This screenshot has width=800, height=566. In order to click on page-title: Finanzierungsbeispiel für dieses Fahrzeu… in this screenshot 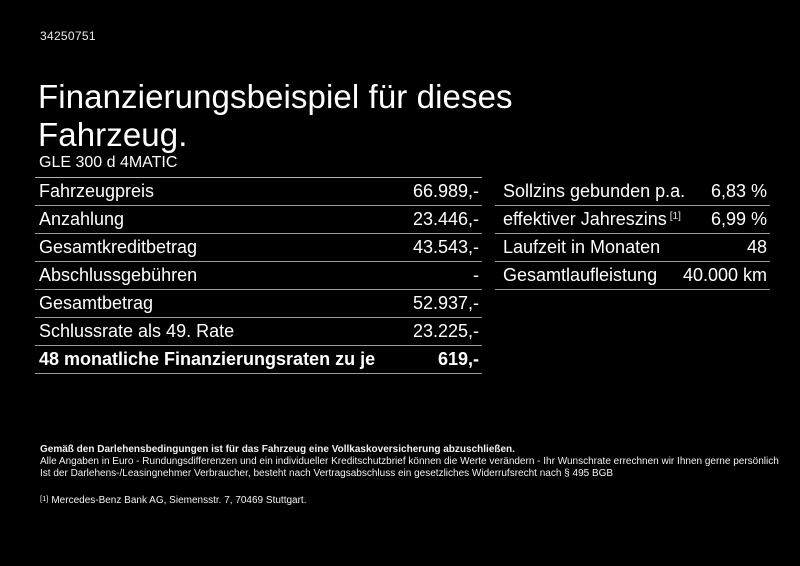, I will do `click(275, 116)`.